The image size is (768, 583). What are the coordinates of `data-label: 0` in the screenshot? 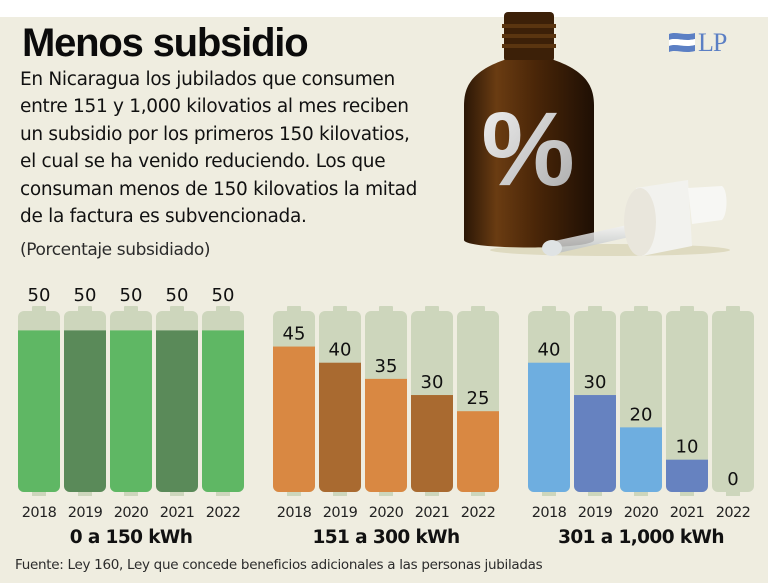 It's located at (732, 479).